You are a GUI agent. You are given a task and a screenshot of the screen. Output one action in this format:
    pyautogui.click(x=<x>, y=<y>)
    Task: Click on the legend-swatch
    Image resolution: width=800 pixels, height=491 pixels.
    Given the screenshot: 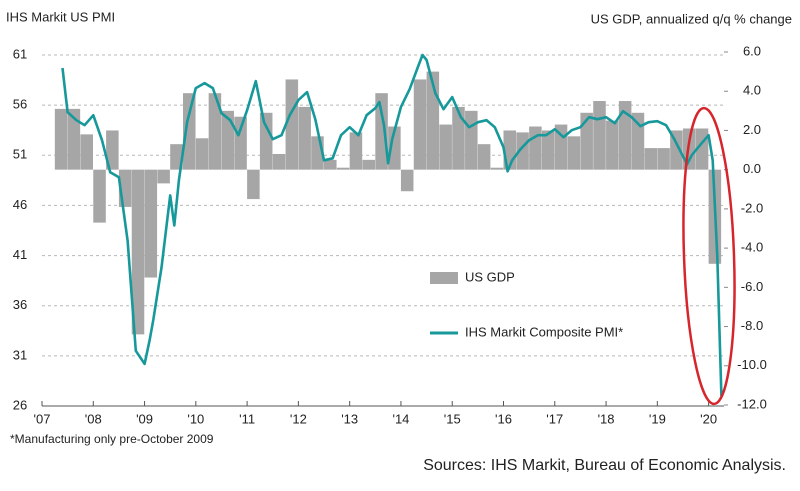 What is the action you would take?
    pyautogui.click(x=444, y=278)
    